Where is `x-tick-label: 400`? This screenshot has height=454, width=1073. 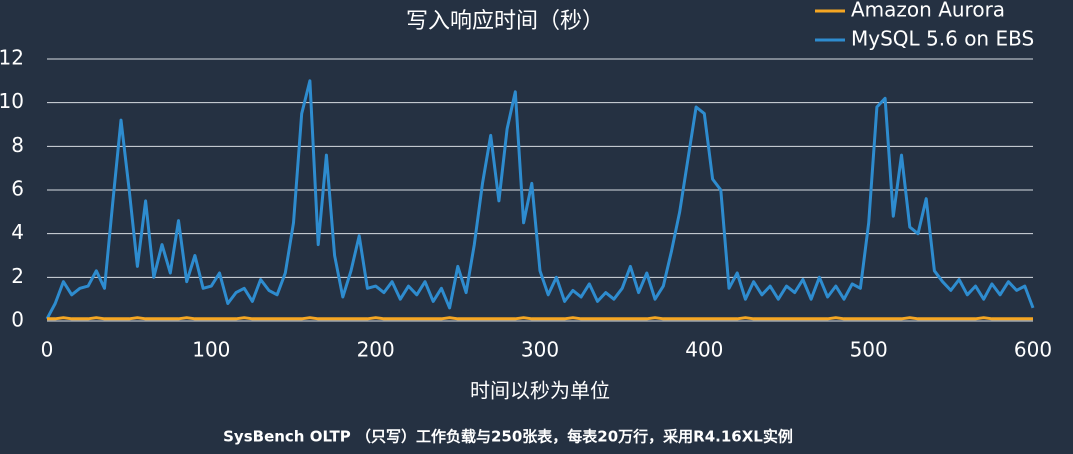
x-tick-label: 400 is located at coordinates (704, 350).